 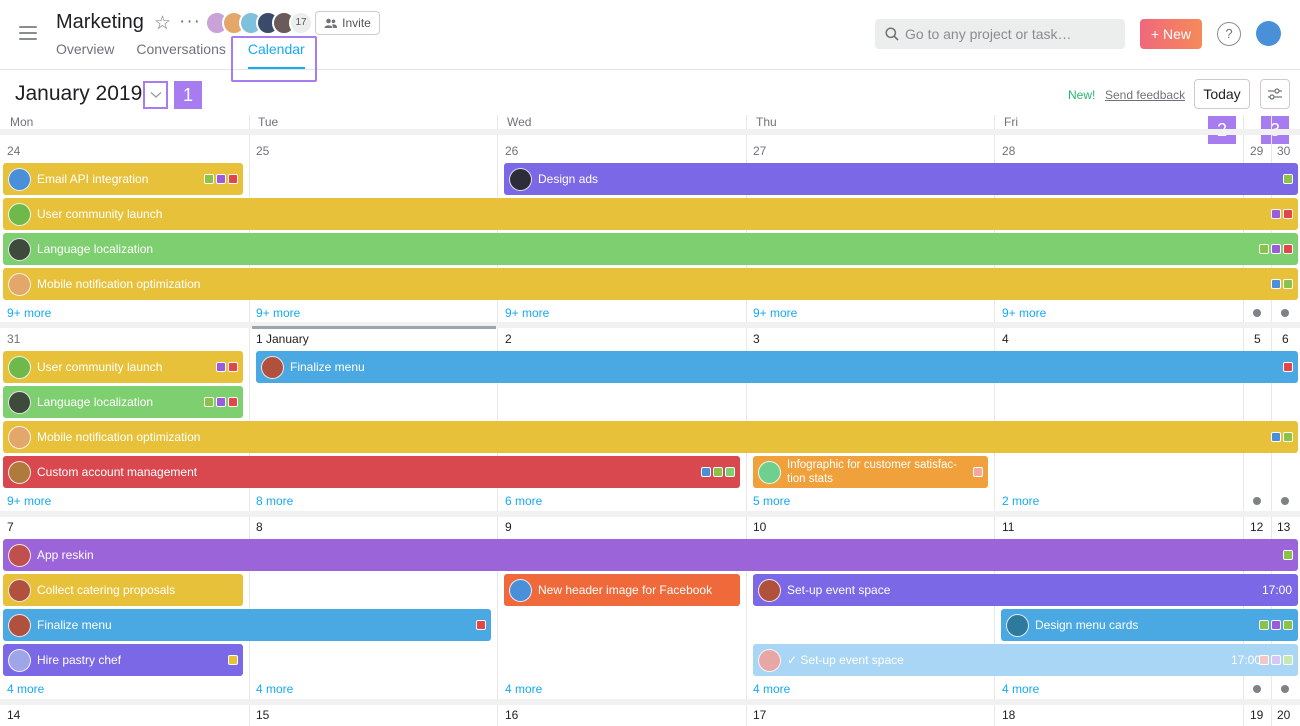 What do you see at coordinates (181, 49) in the screenshot?
I see `tab-conversations: Conversations` at bounding box center [181, 49].